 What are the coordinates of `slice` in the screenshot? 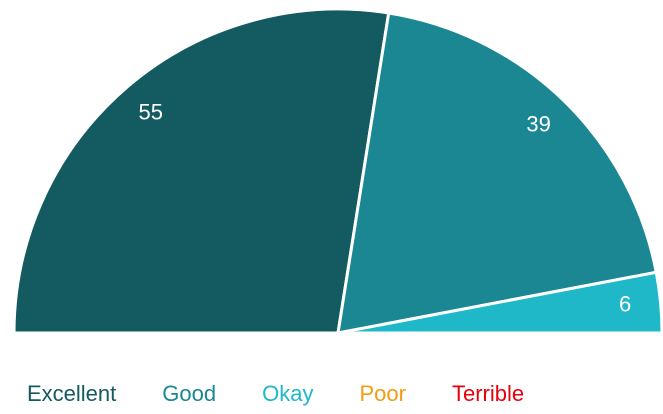 It's located at (500, 302).